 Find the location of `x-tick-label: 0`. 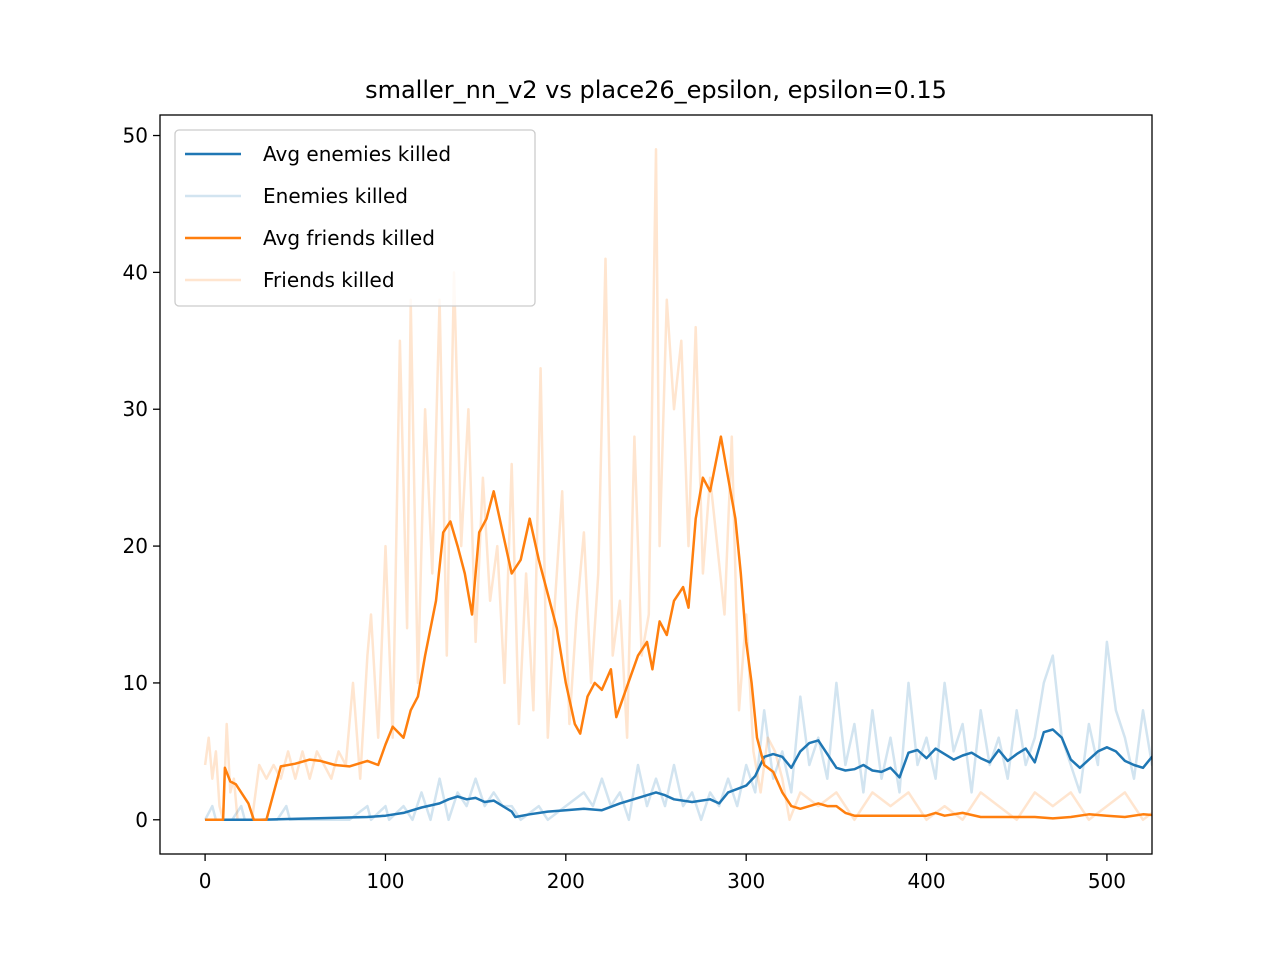

x-tick-label: 0 is located at coordinates (205, 881).